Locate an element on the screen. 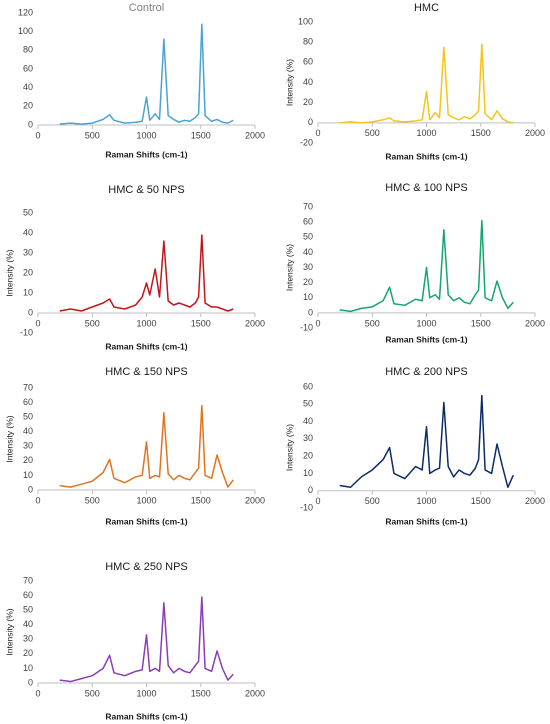 This screenshot has height=724, width=550. chart-title: Control is located at coordinates (146, 8).